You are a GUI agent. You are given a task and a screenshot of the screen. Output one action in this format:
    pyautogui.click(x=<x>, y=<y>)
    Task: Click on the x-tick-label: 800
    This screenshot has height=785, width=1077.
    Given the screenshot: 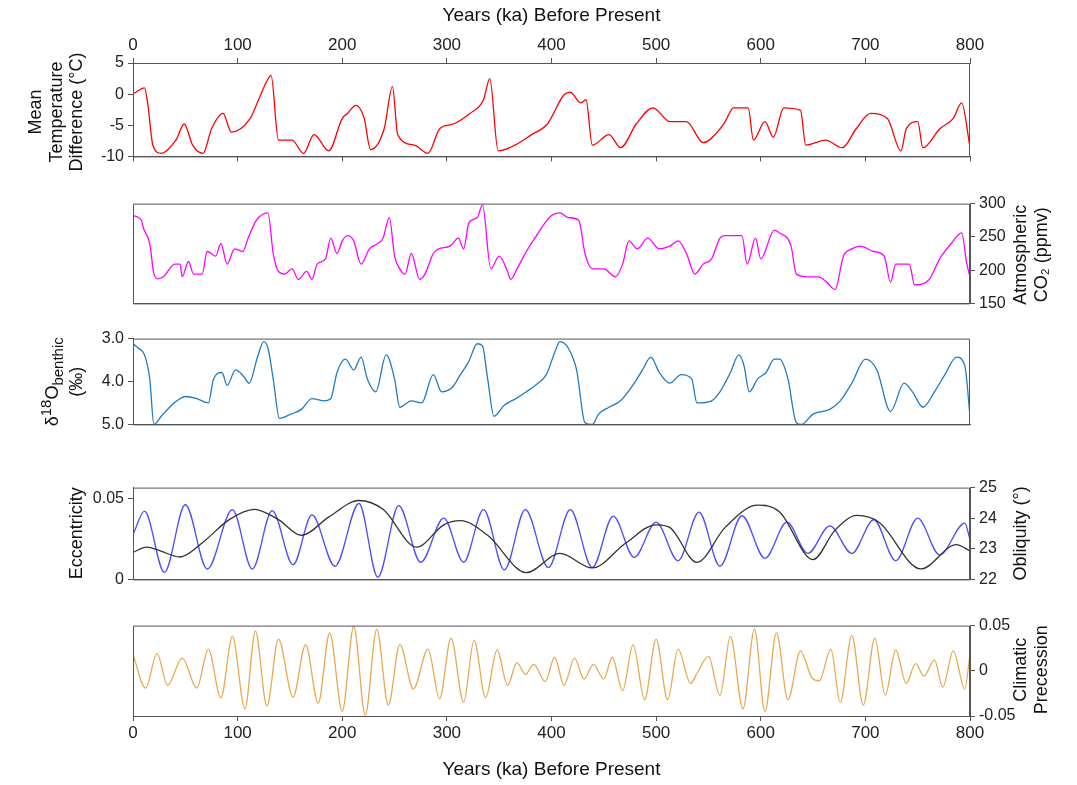 What is the action you would take?
    pyautogui.click(x=970, y=732)
    